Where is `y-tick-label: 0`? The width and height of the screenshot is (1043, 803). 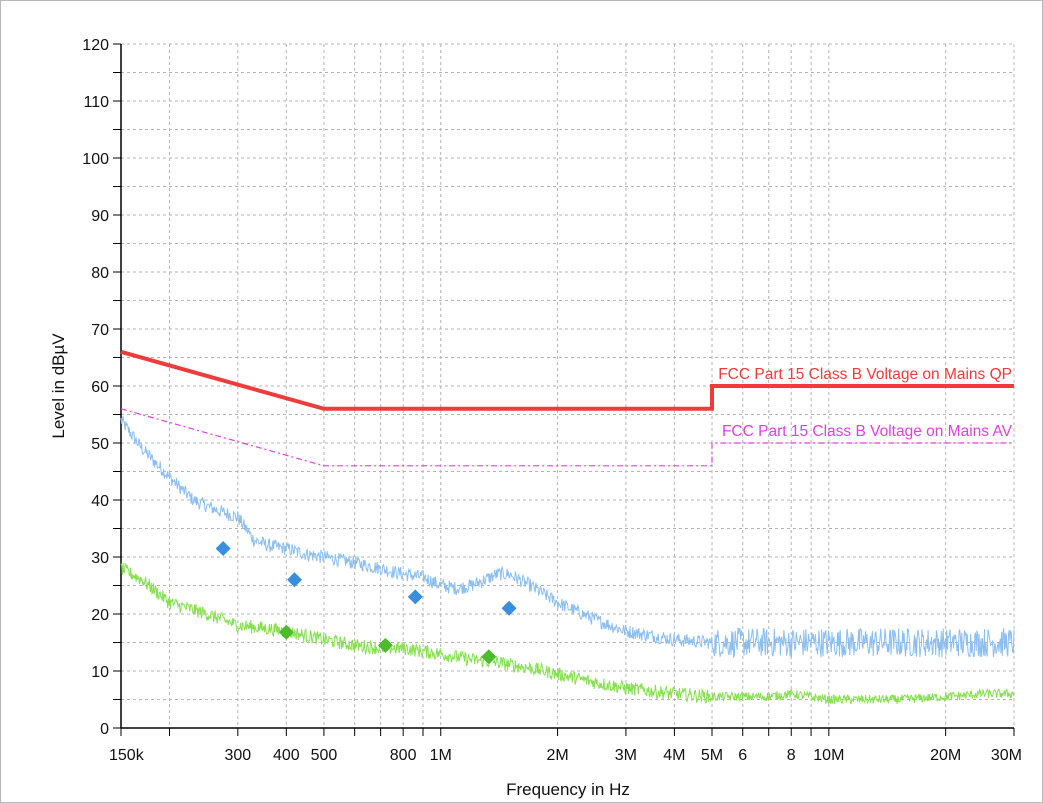 y-tick-label: 0 is located at coordinates (104, 729).